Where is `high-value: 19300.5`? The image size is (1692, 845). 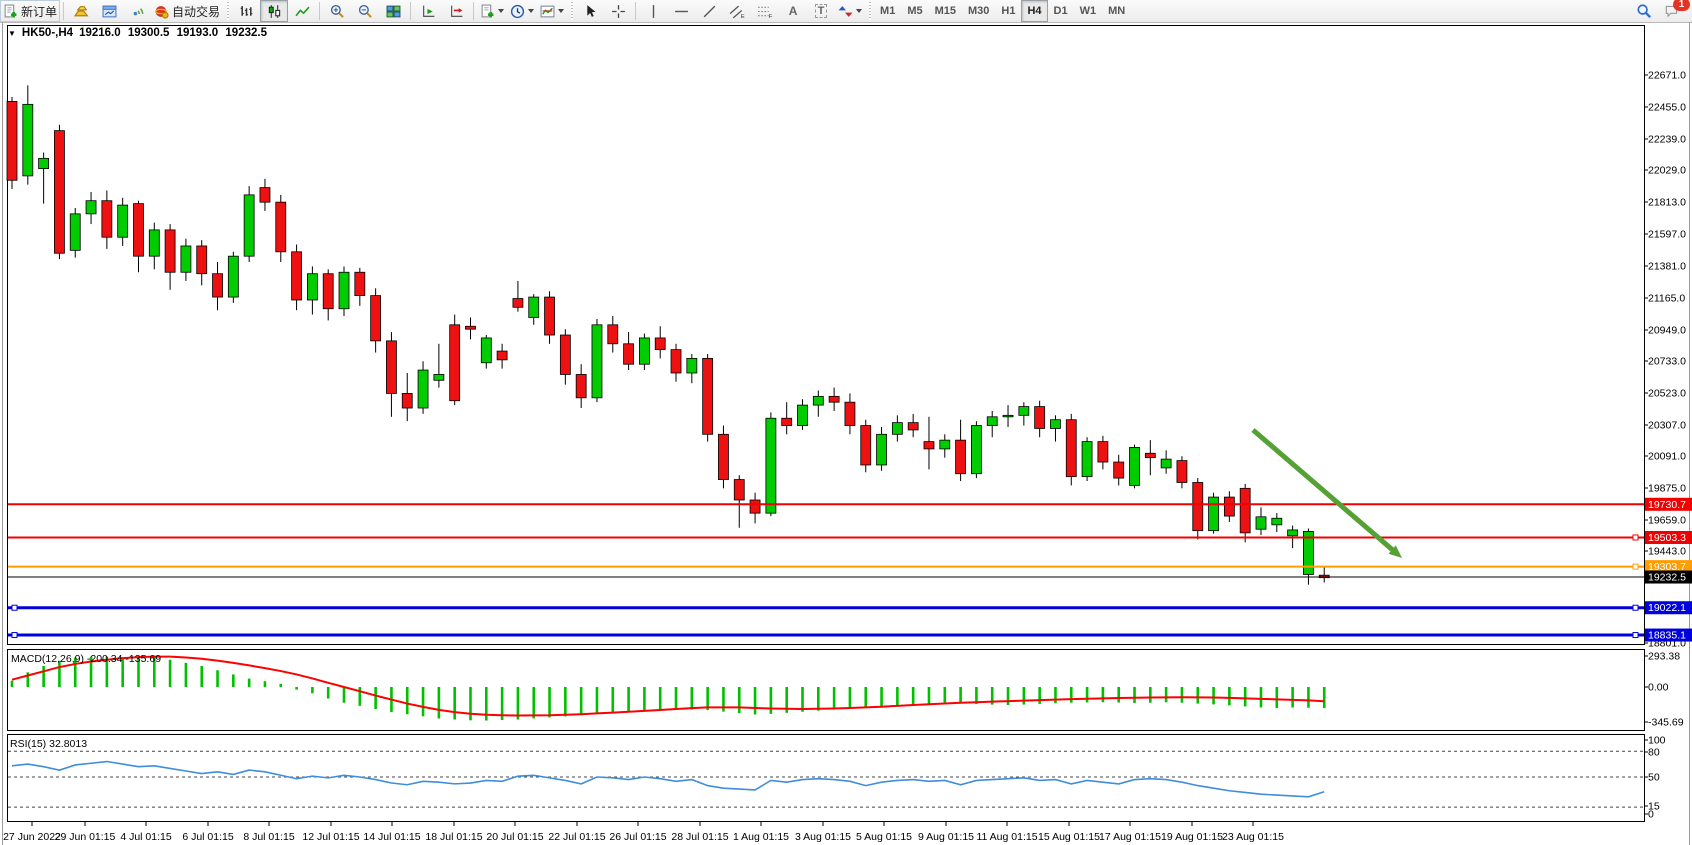 high-value: 19300.5 is located at coordinates (148, 33).